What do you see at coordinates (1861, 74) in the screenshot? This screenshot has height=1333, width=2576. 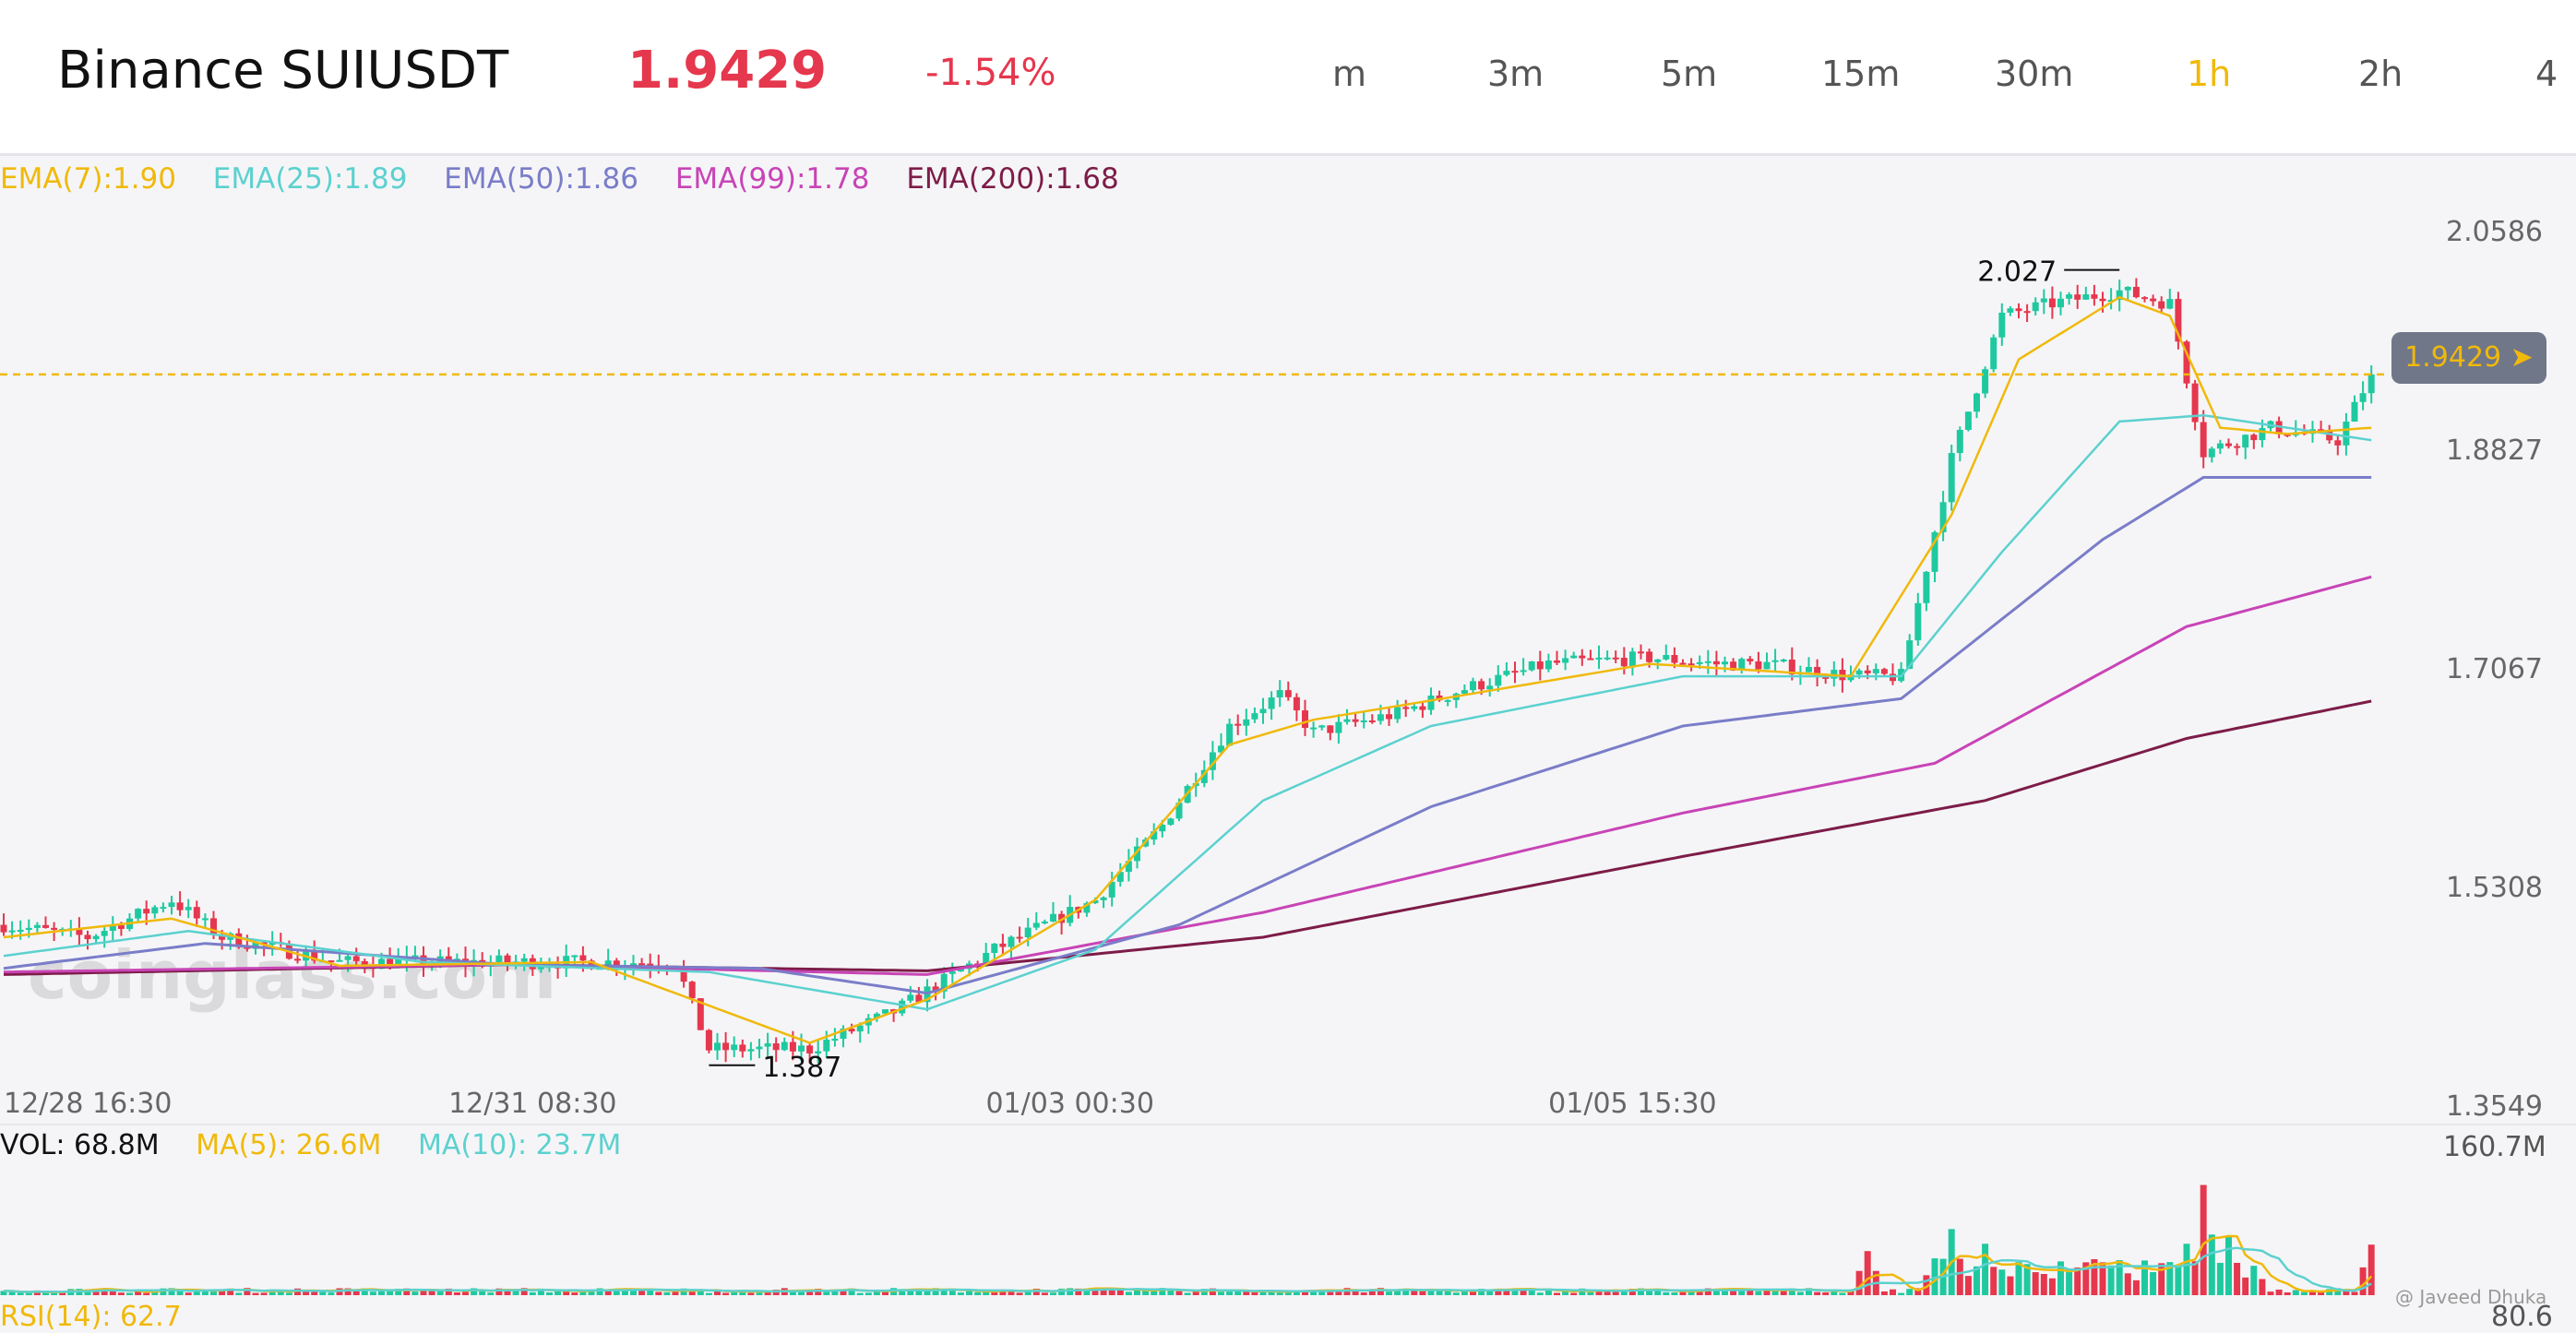 I see `timeframe-15m: 15m` at bounding box center [1861, 74].